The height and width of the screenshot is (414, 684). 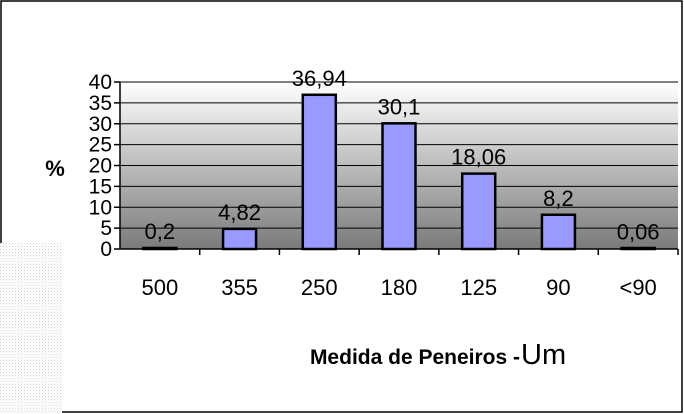 What do you see at coordinates (399, 106) in the screenshot?
I see `data-label: 30,1` at bounding box center [399, 106].